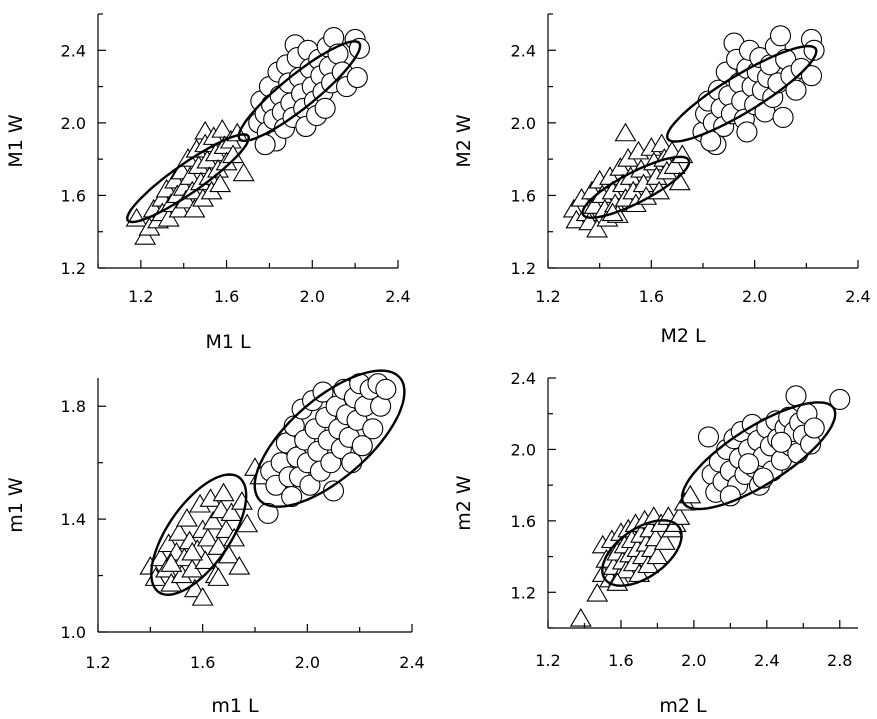  I want to click on y-tick-label: 1.0, so click(73, 632).